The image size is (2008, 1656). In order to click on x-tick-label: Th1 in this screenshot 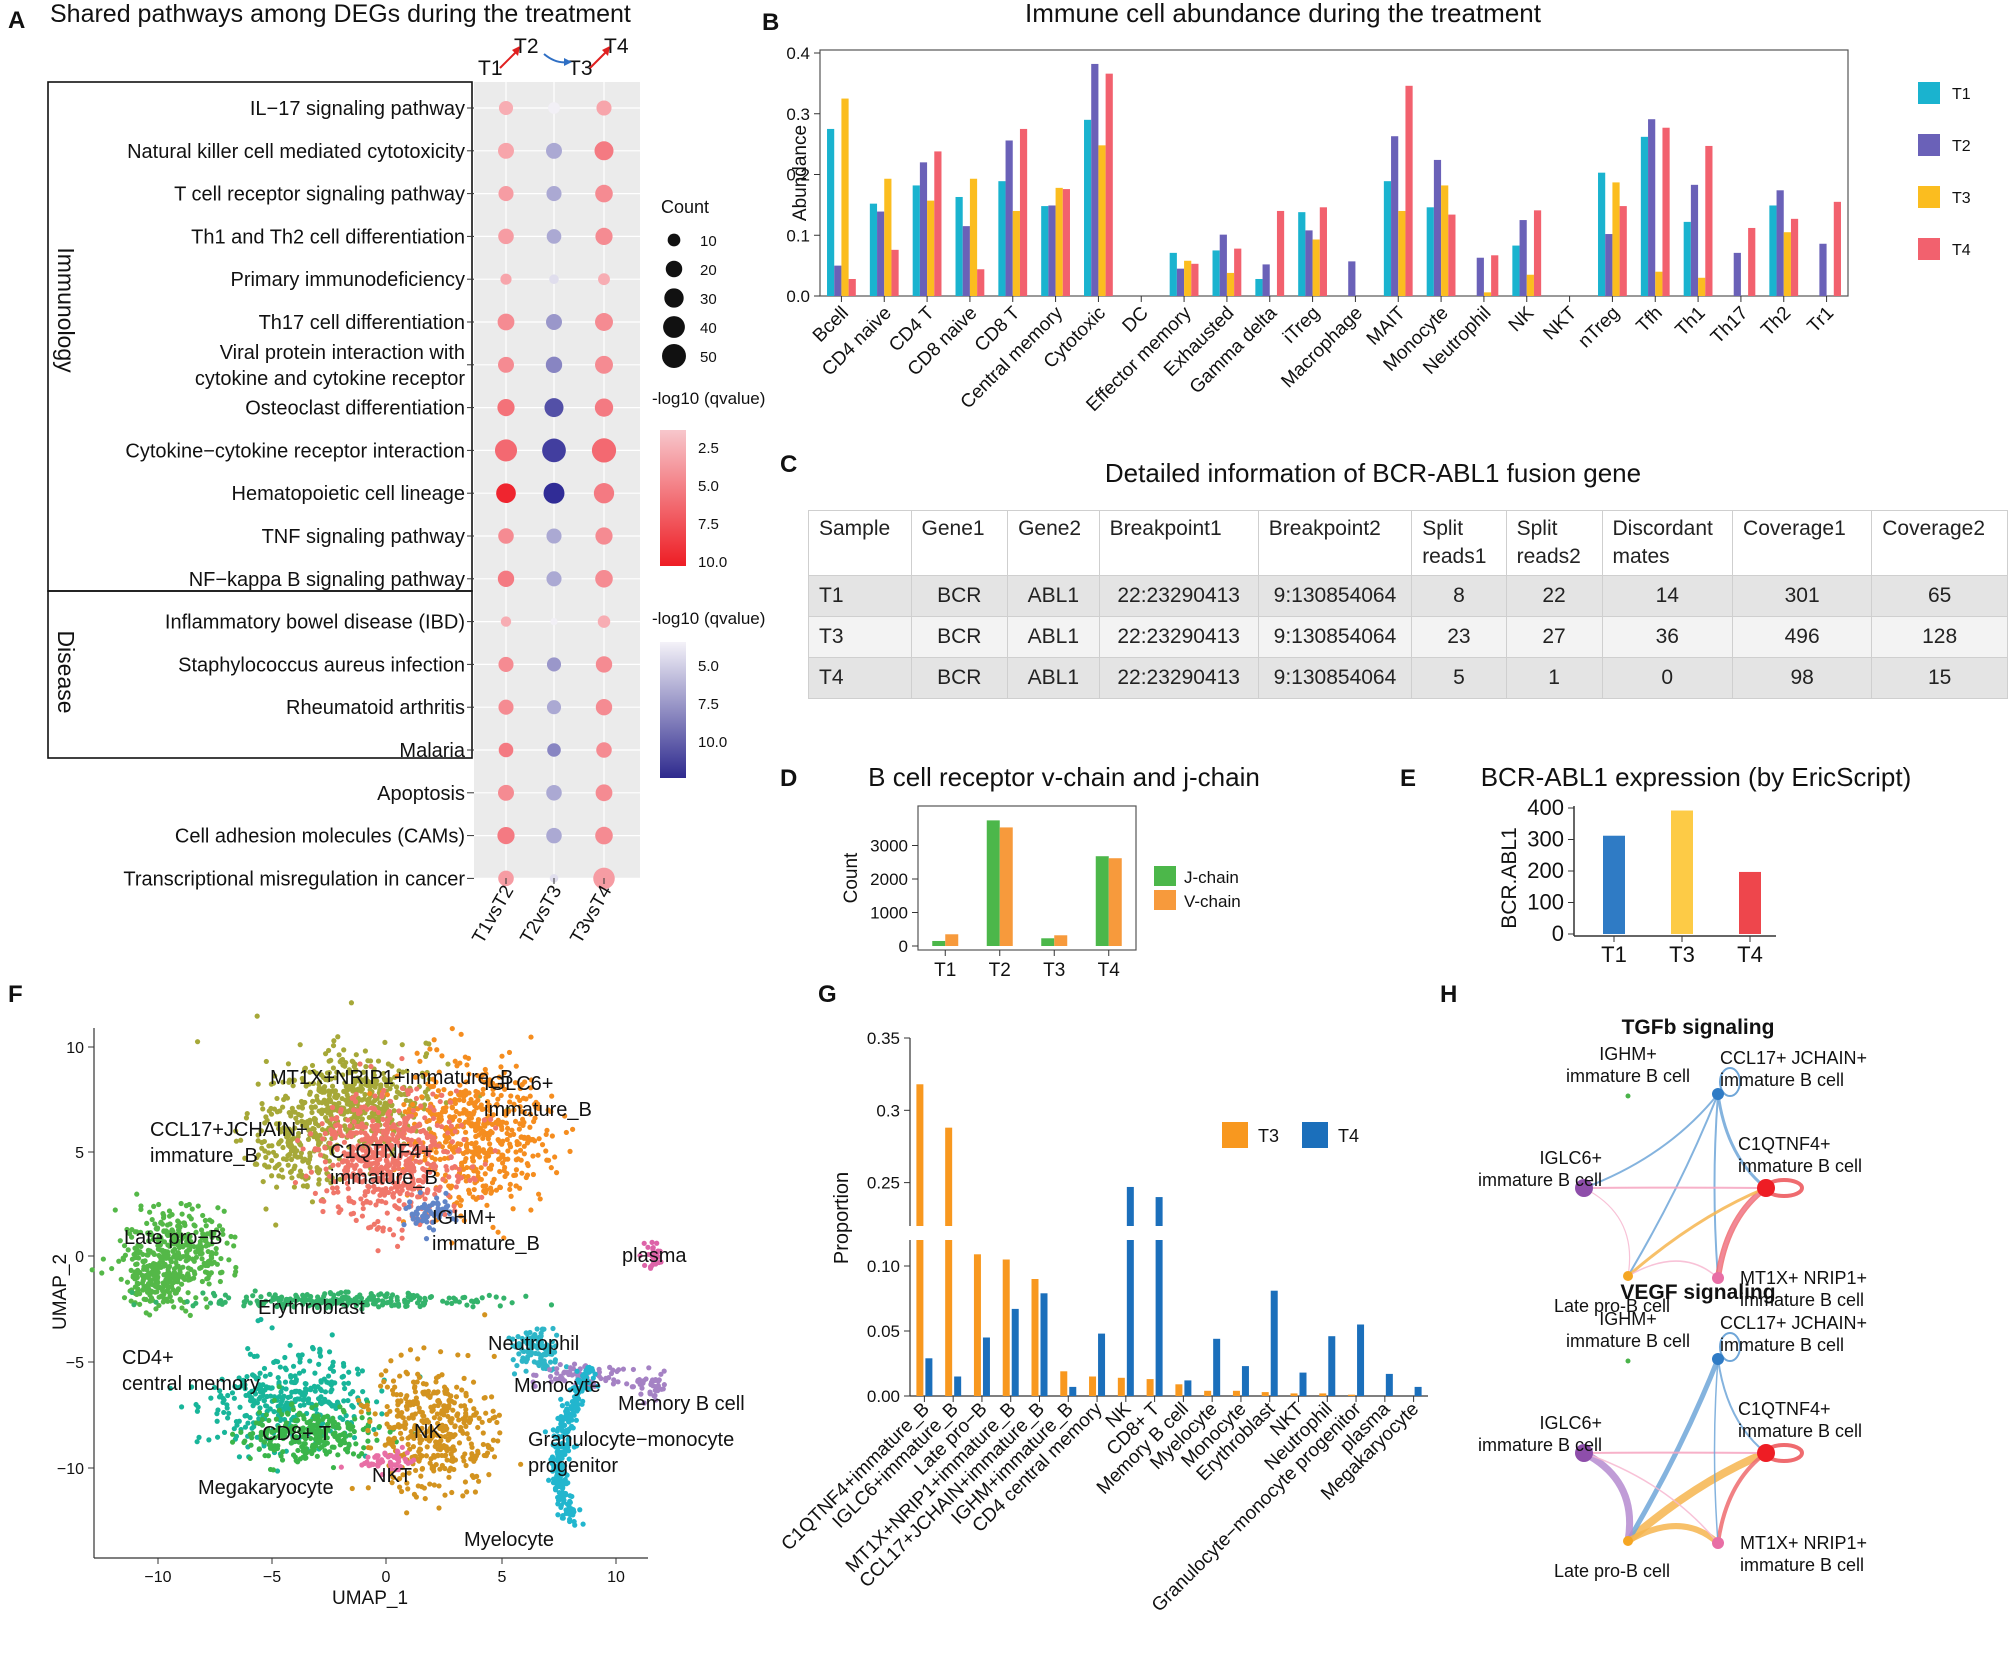, I will do `click(1691, 322)`.